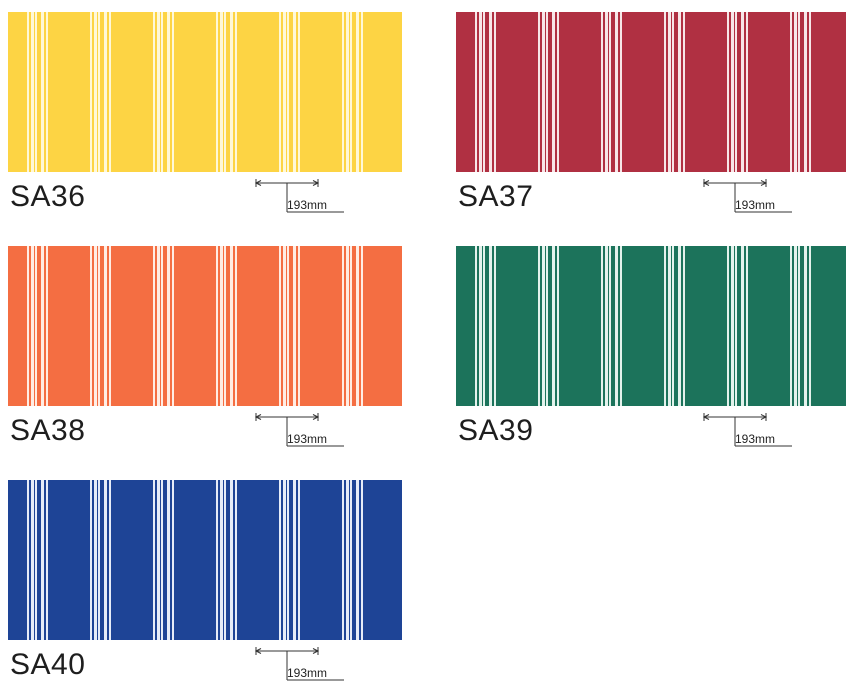 The width and height of the screenshot is (846, 683). Describe the element at coordinates (496, 196) in the screenshot. I see `swatch-code: SA37` at that location.